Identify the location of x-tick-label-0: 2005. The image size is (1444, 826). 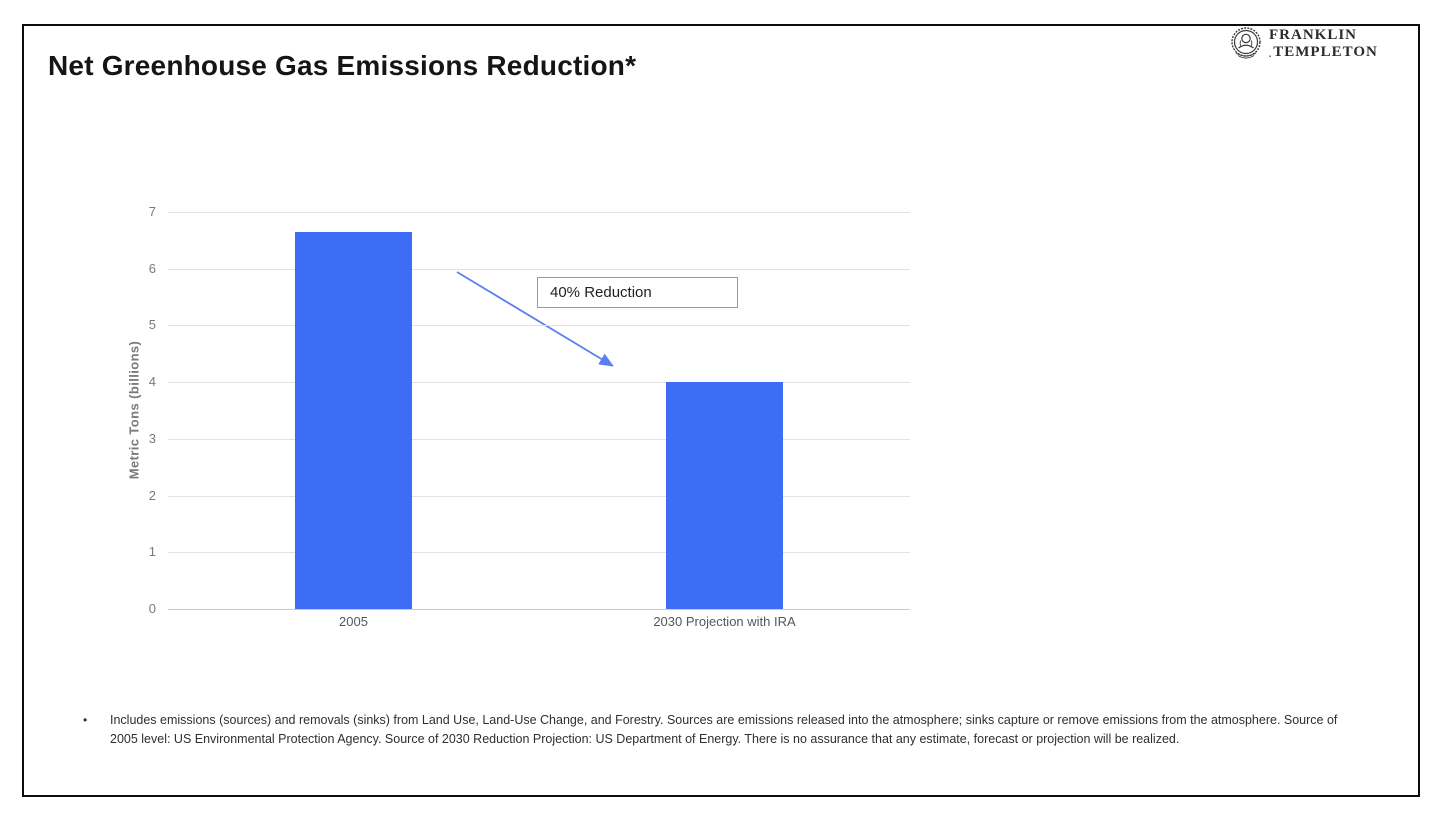
(353, 621).